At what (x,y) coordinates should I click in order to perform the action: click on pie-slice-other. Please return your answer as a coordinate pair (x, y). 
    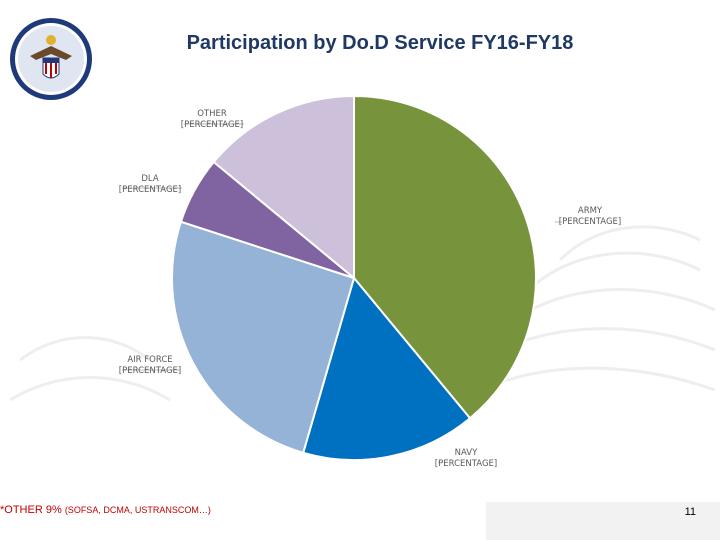
    Looking at the image, I should click on (283, 187).